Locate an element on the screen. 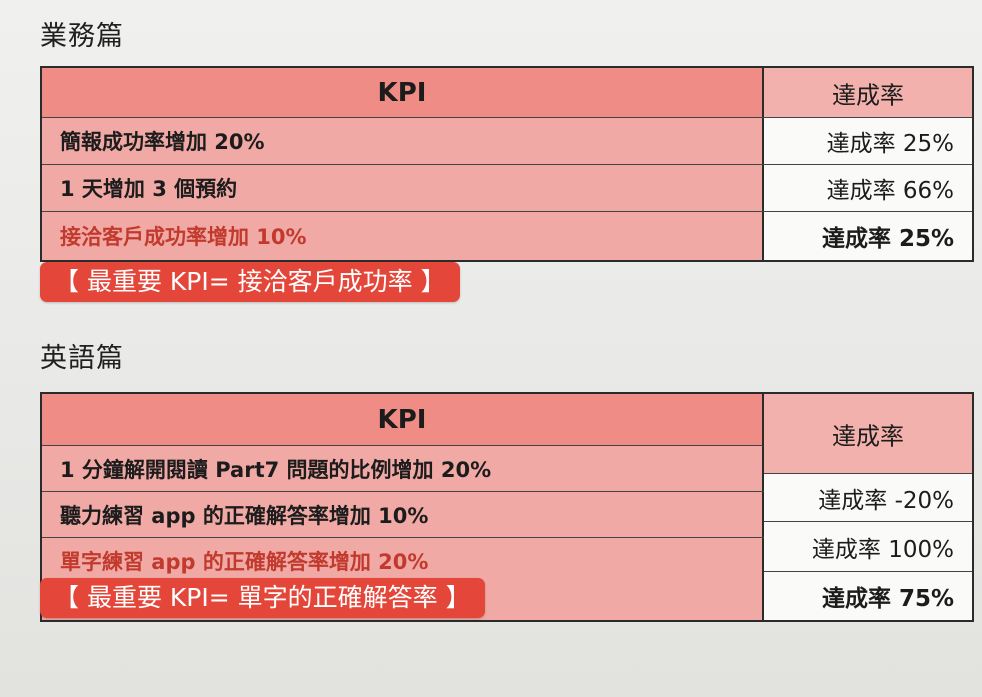  table-row: 1 分鐘解開閱讀 Part7 問題的比例增加 20% is located at coordinates (403, 469).